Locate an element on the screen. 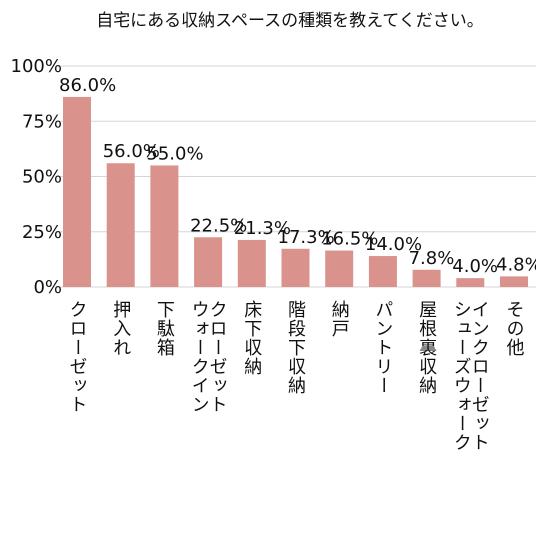 This screenshot has width=536, height=536. x-category-label: 下駄箱 is located at coordinates (164, 328).